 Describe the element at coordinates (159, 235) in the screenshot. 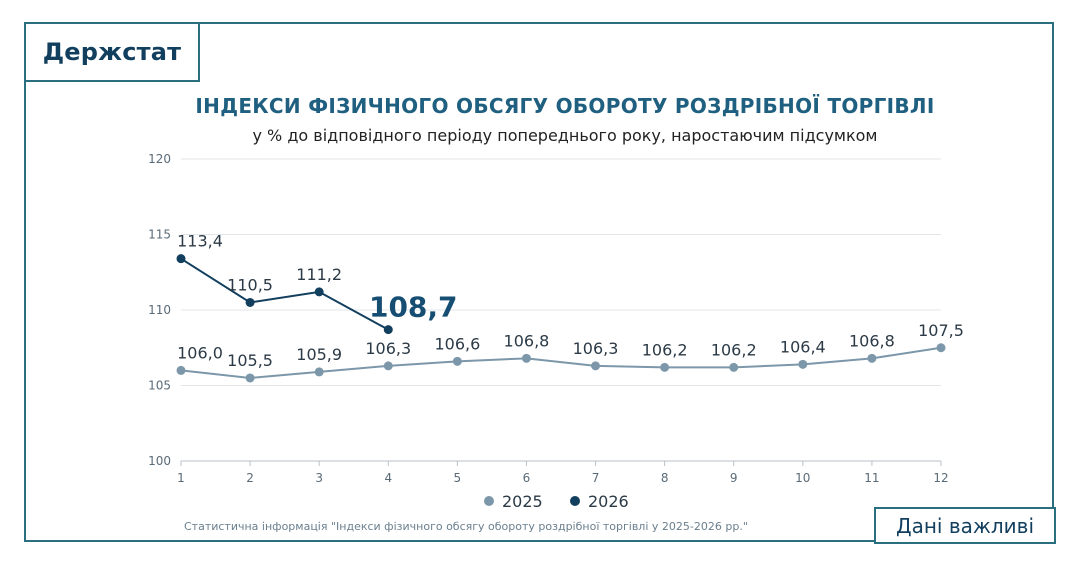

I see `y-tick-label: 115` at that location.